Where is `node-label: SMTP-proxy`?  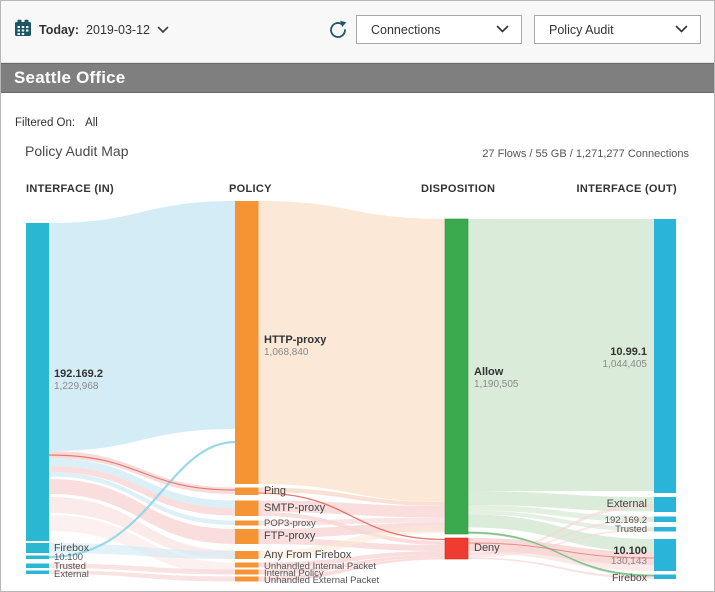
node-label: SMTP-proxy is located at coordinates (295, 508).